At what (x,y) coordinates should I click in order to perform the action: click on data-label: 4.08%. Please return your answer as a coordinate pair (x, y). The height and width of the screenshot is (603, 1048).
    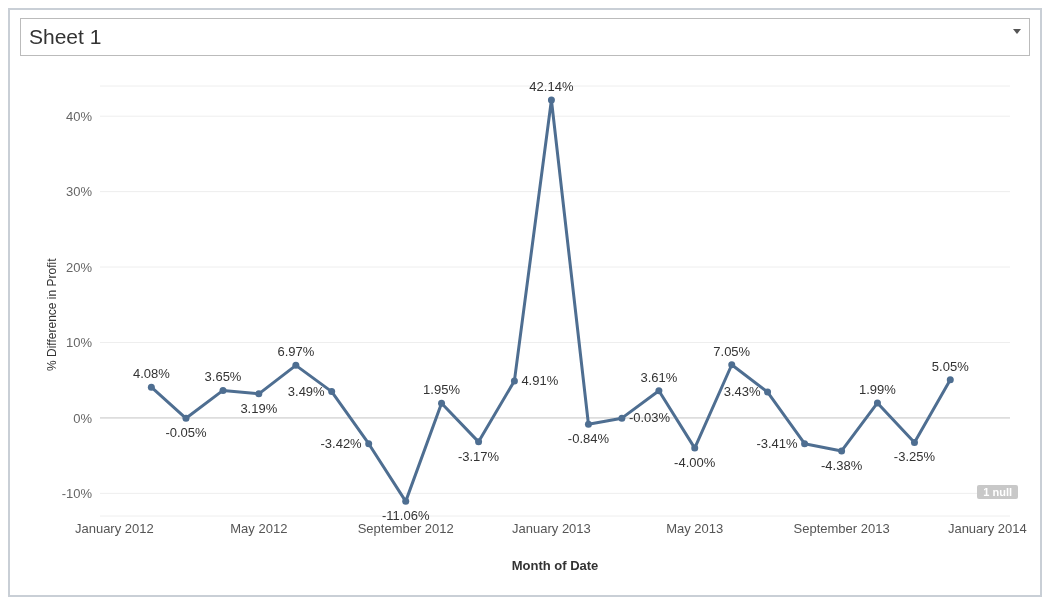
    Looking at the image, I should click on (151, 374).